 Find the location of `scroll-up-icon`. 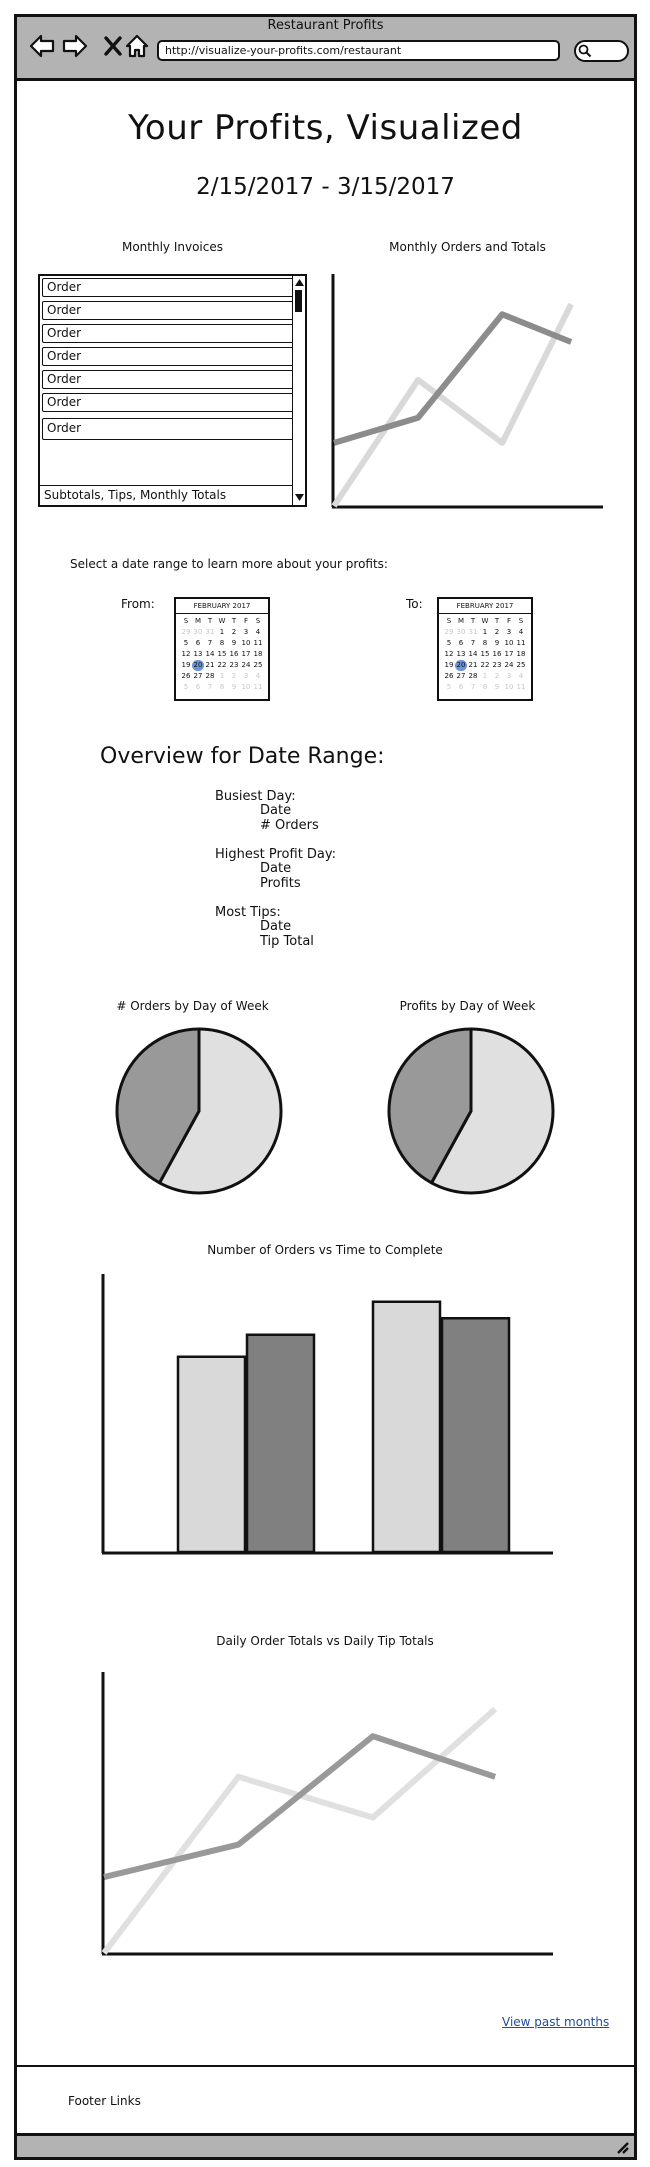

scroll-up-icon is located at coordinates (299, 282).